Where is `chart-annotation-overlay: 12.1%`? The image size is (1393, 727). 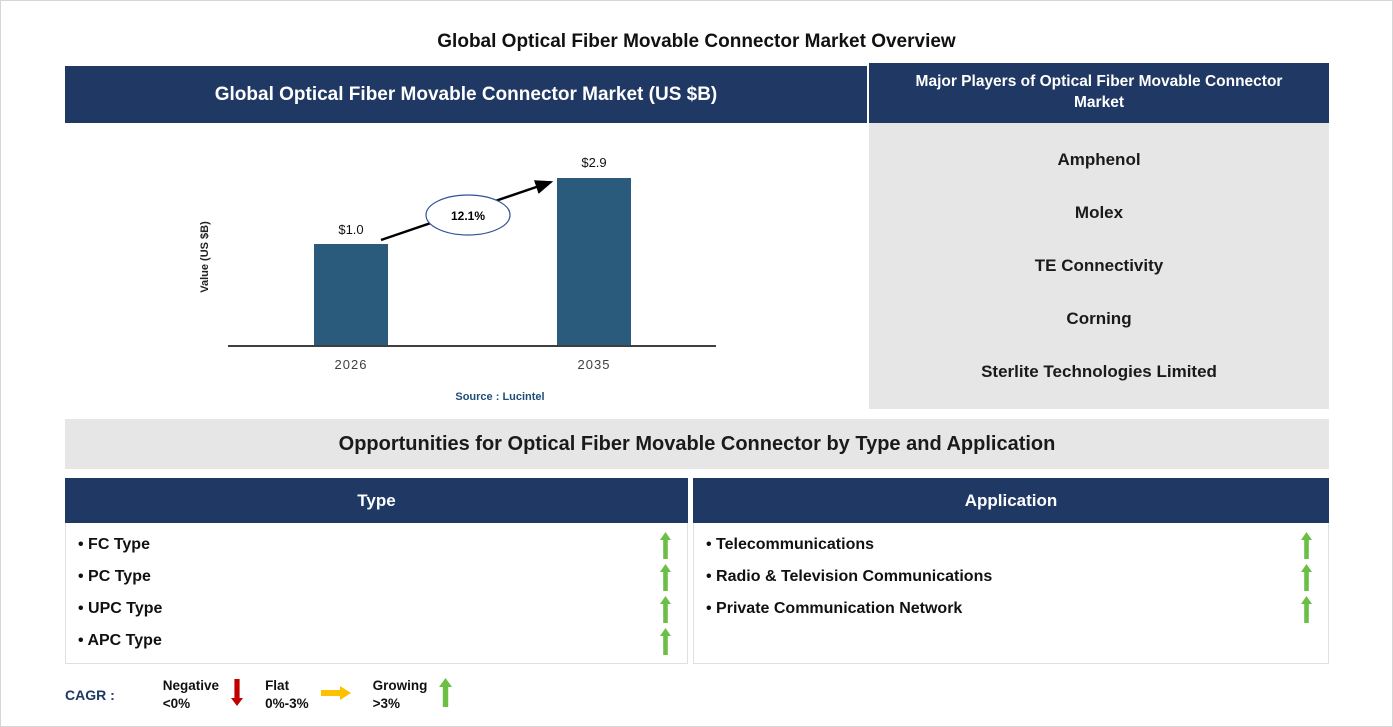
chart-annotation-overlay: 12.1% is located at coordinates (467, 211).